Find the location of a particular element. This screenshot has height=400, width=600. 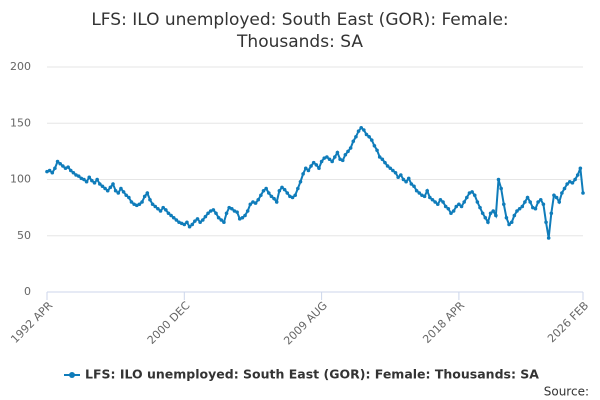

y-tick-label: 200 is located at coordinates (20, 66).